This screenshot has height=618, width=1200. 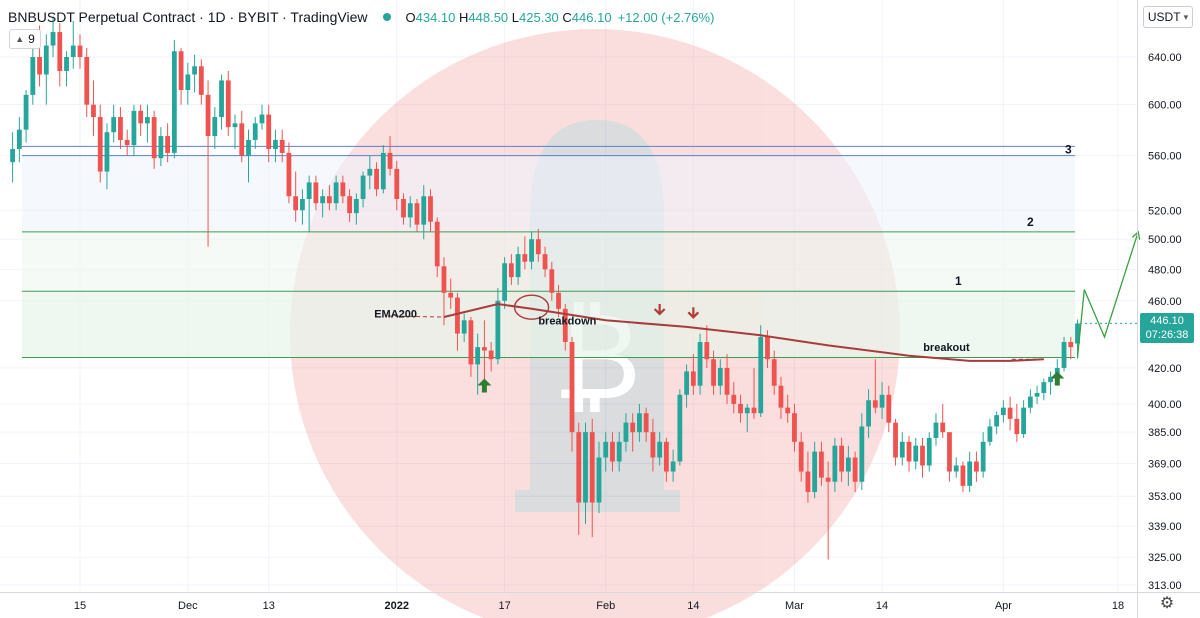 What do you see at coordinates (504, 606) in the screenshot?
I see `time-tick-label: 17` at bounding box center [504, 606].